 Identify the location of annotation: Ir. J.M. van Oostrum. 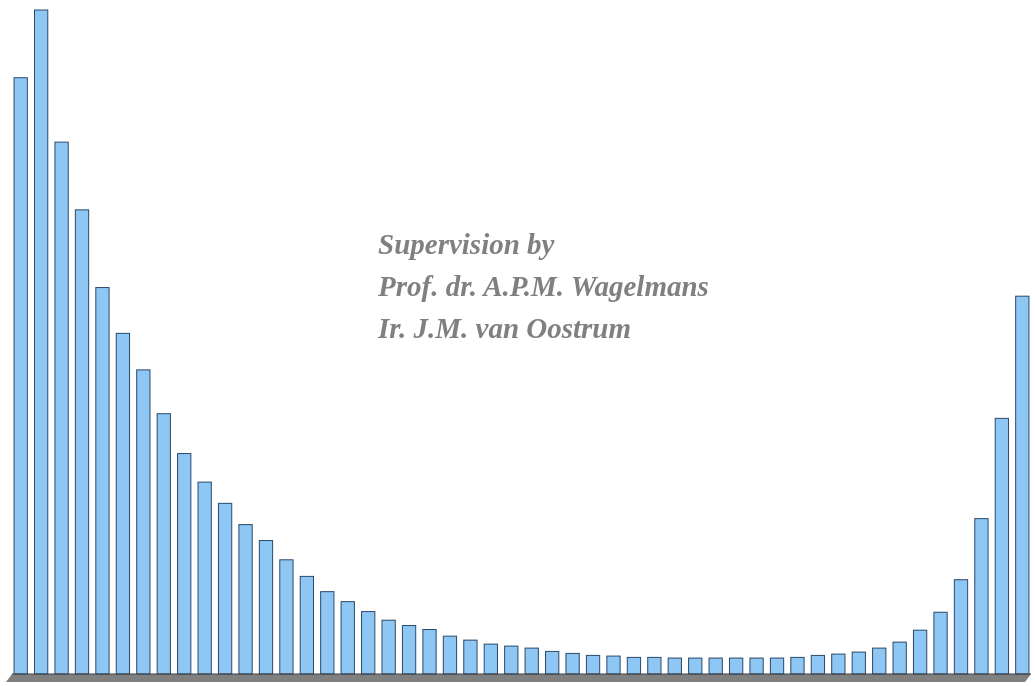
(504, 328).